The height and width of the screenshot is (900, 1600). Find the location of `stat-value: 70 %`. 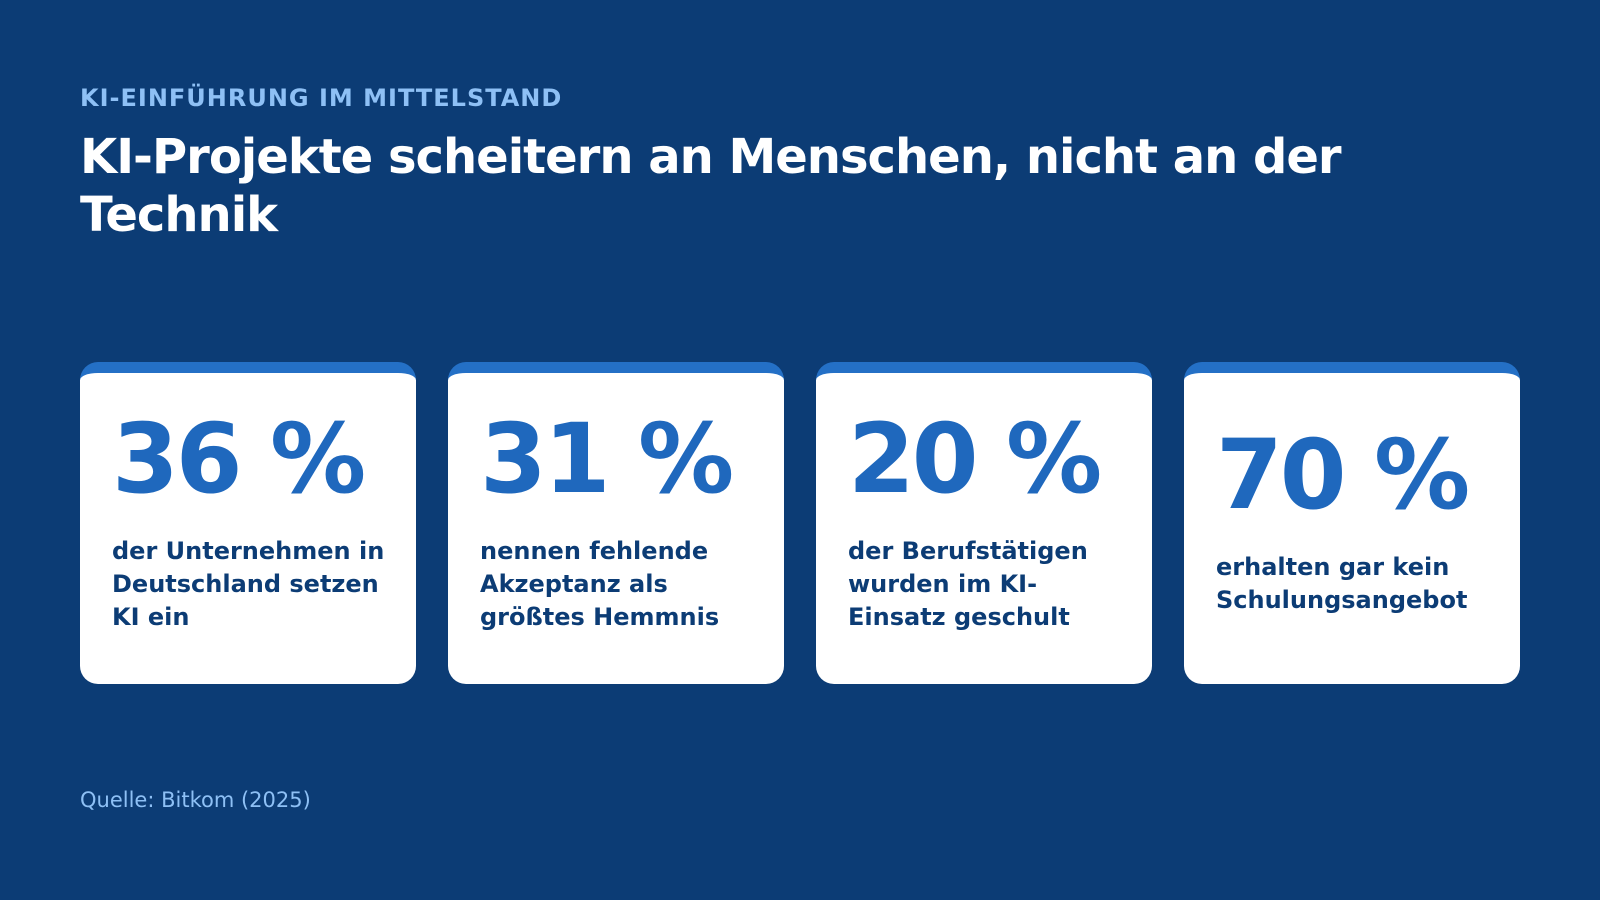

stat-value: 70 % is located at coordinates (1343, 475).